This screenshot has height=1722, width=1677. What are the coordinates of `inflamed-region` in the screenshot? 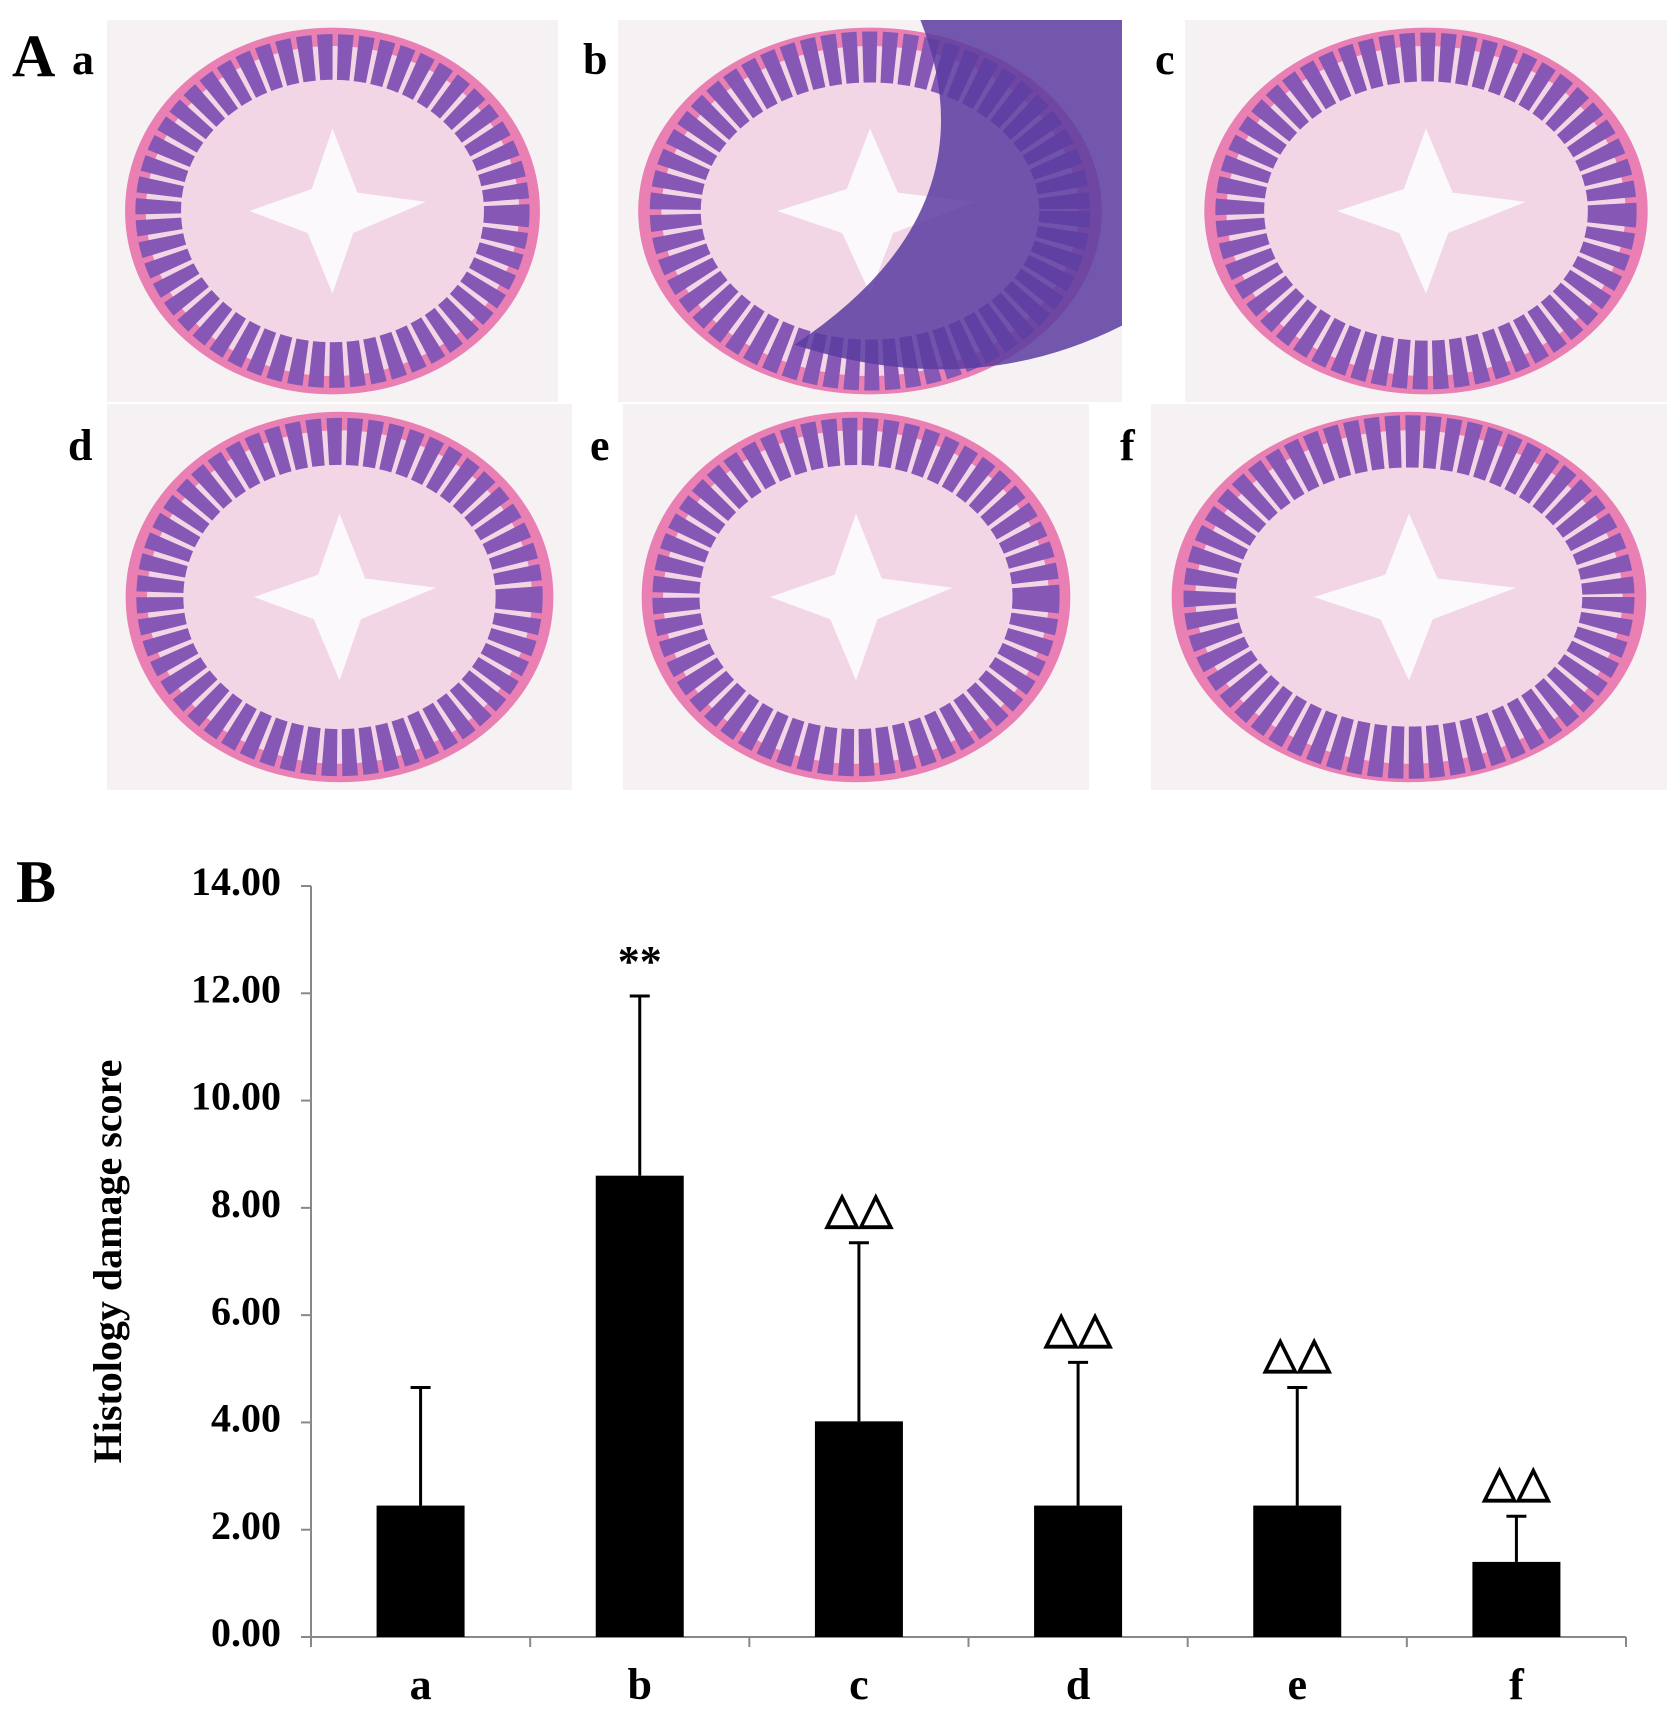 It's located at (958, 195).